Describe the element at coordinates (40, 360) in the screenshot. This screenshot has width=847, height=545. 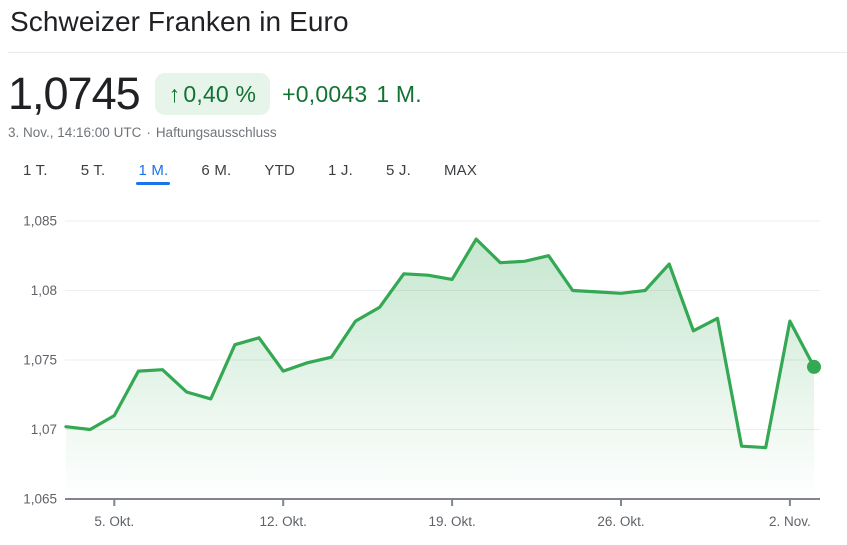
I see `y-axis-label: 1,075` at that location.